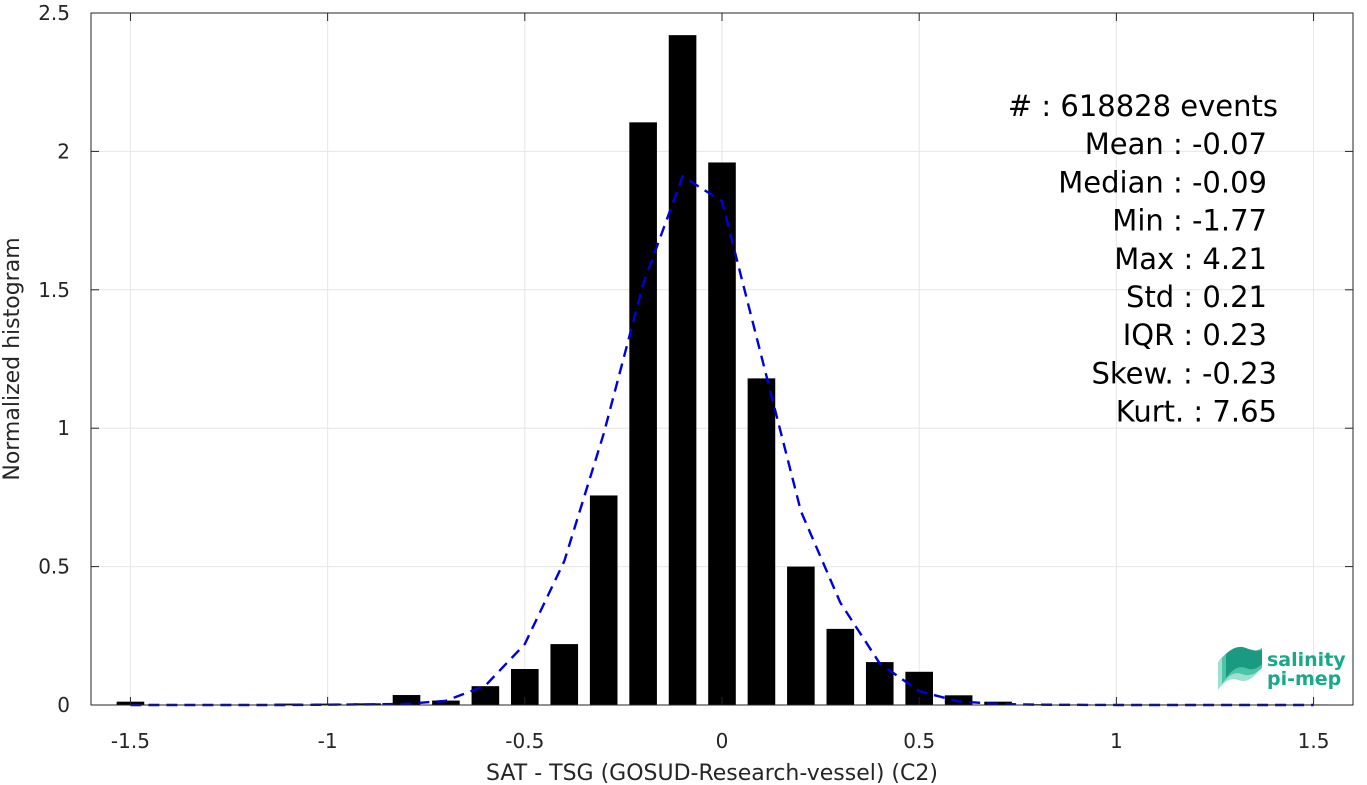 Image resolution: width=1367 pixels, height=785 pixels. What do you see at coordinates (1196, 412) in the screenshot?
I see `stat-line: Kurt. : 7.65` at bounding box center [1196, 412].